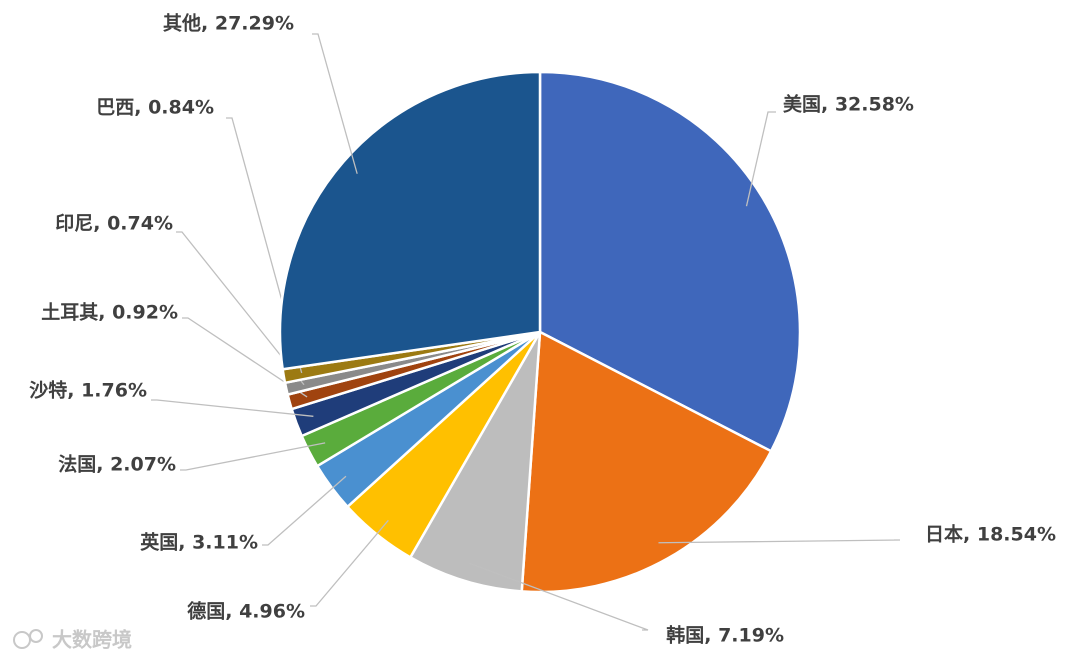 This screenshot has width=1080, height=662. I want to click on data-label: 沙特, 1.76%, so click(88, 391).